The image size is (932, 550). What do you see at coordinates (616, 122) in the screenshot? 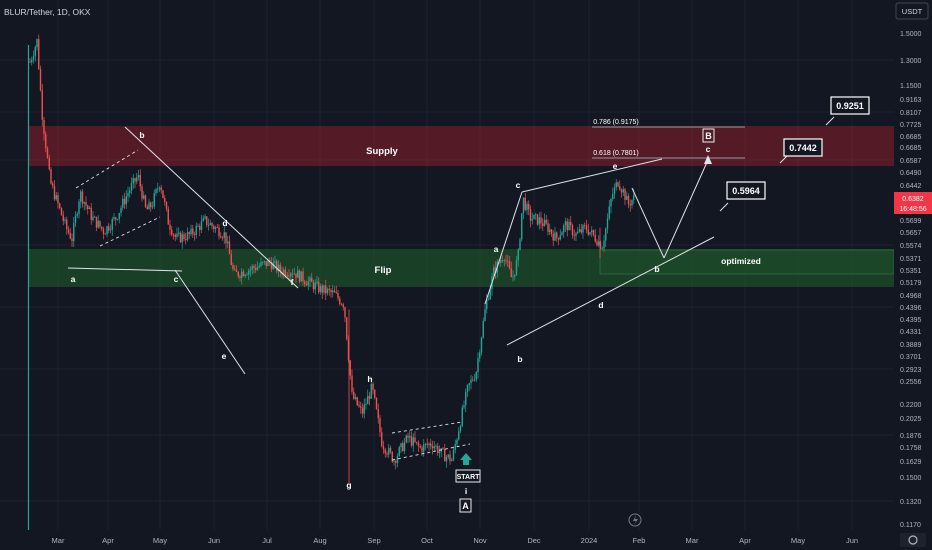
I see `fib-0786-label: 0.786 (0.9175)` at bounding box center [616, 122].